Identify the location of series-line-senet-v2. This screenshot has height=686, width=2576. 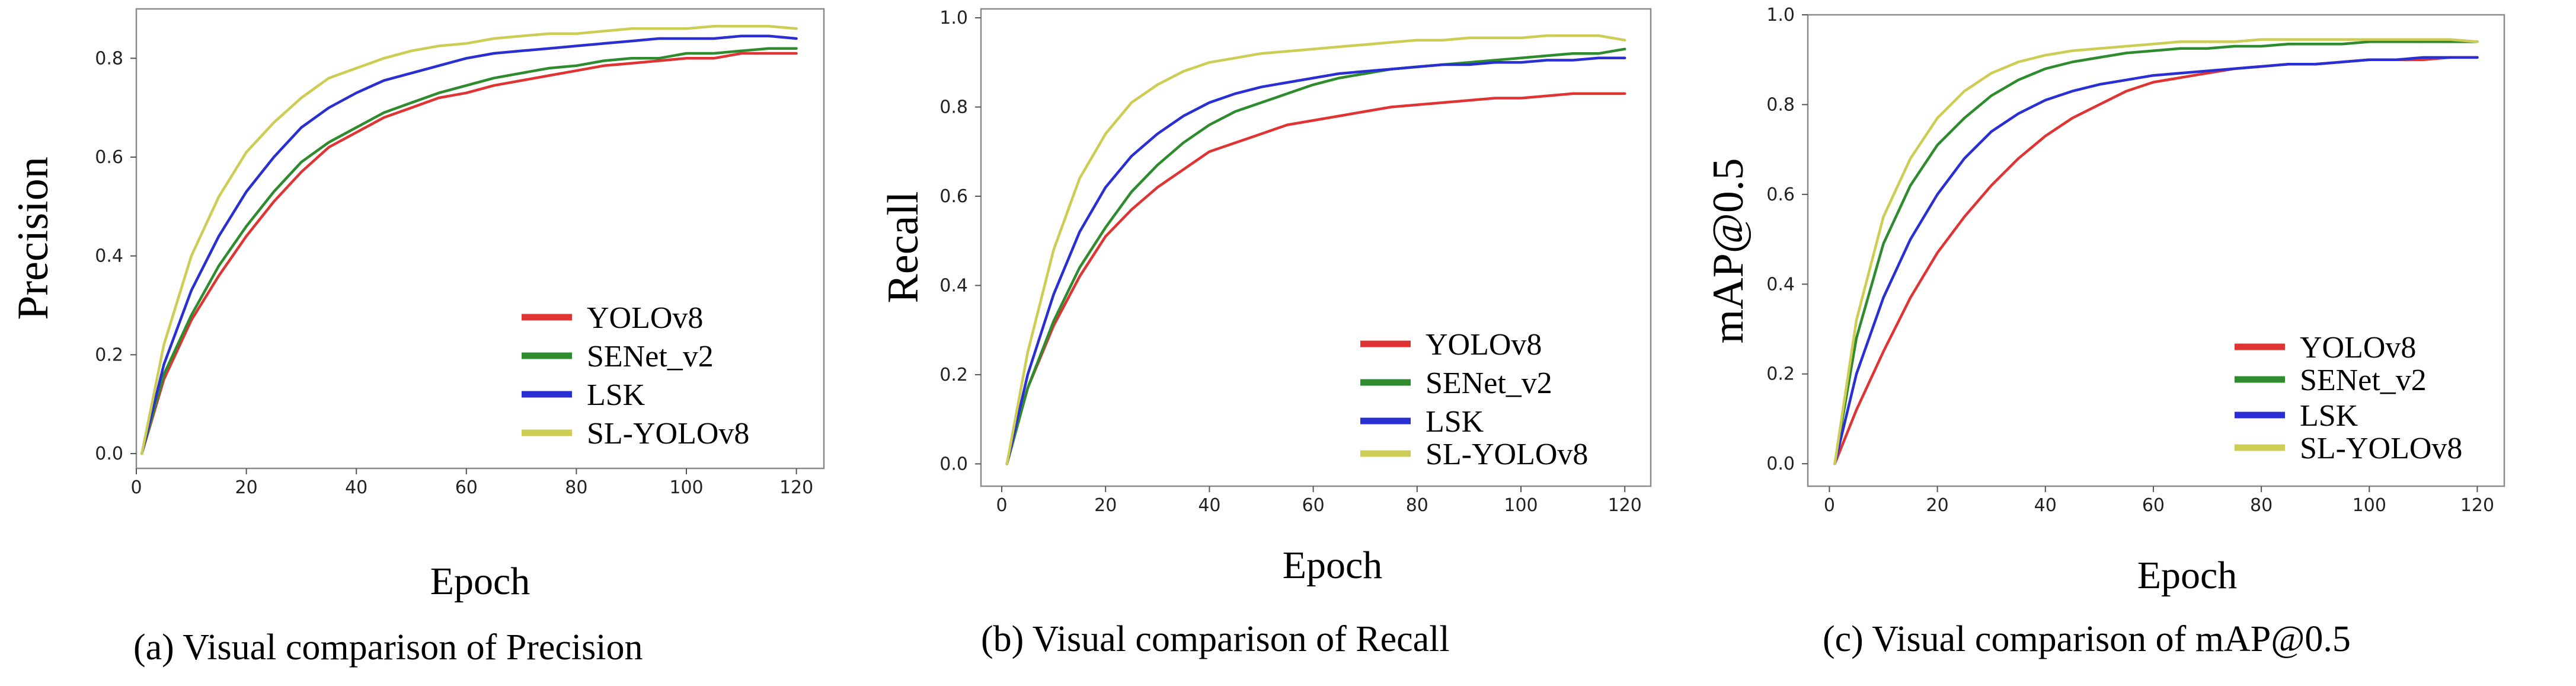
(1315, 256).